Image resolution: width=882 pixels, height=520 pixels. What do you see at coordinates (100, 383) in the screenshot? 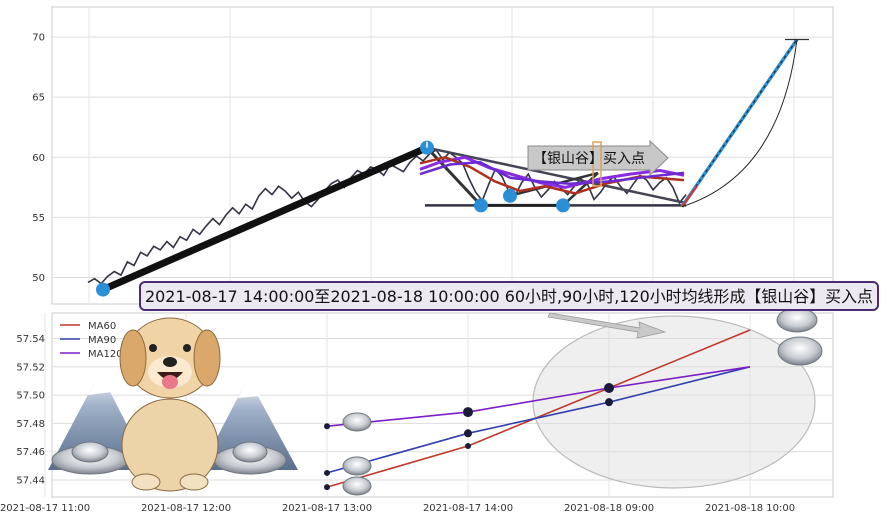
I see `snow-cap-left-icon` at bounding box center [100, 383].